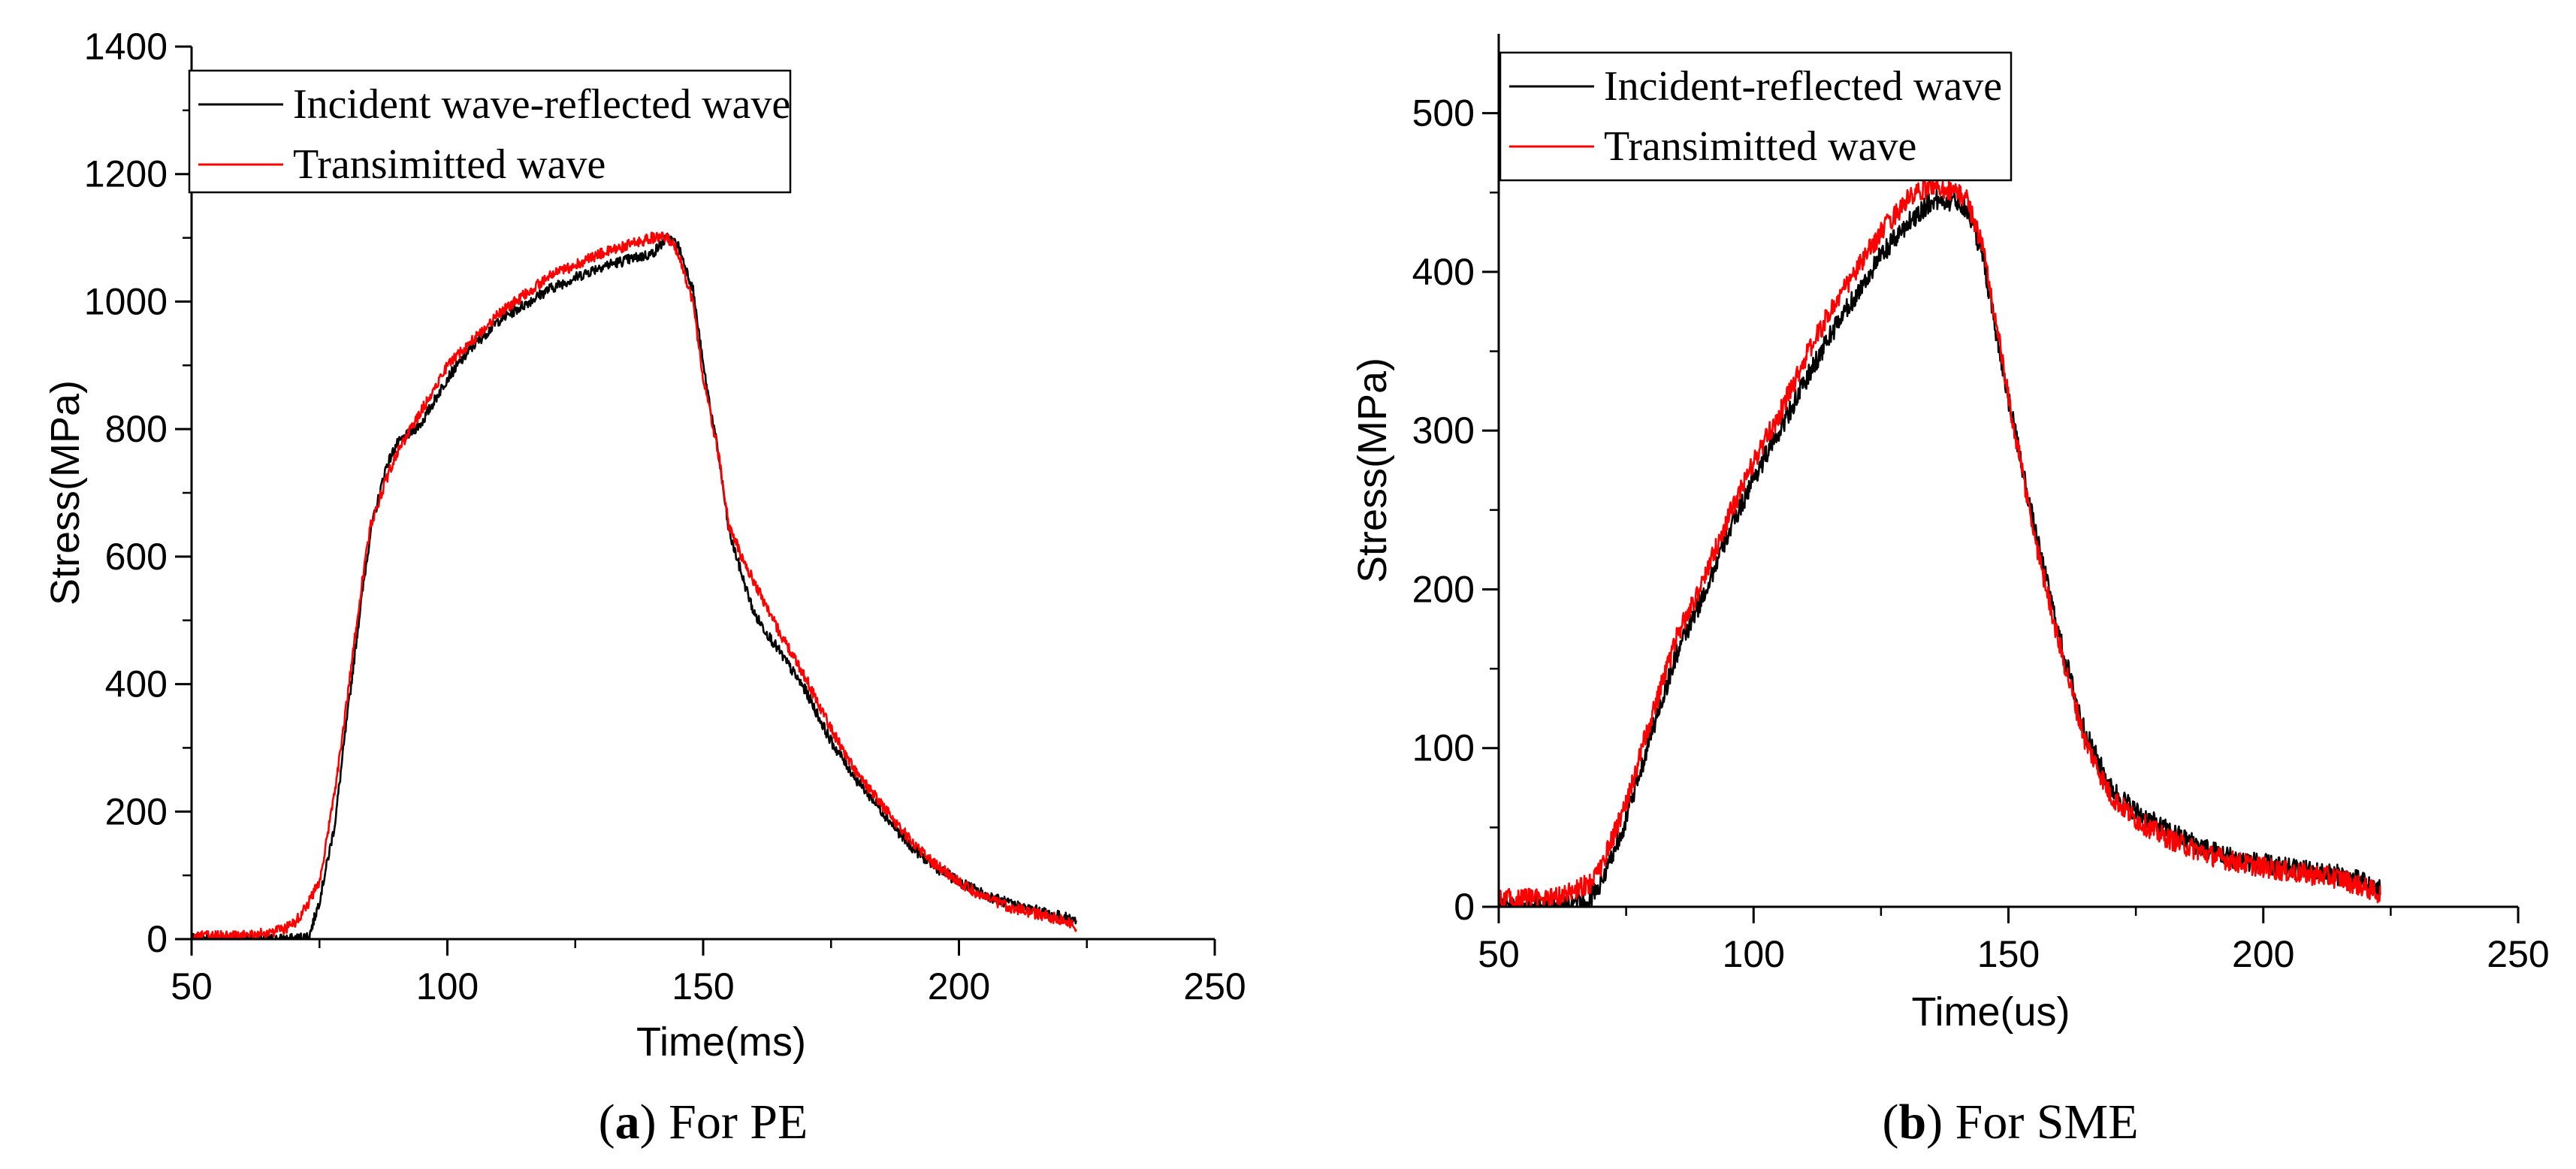 This screenshot has height=1169, width=2576. Describe the element at coordinates (126, 47) in the screenshot. I see `y-tick-label: 1400` at that location.